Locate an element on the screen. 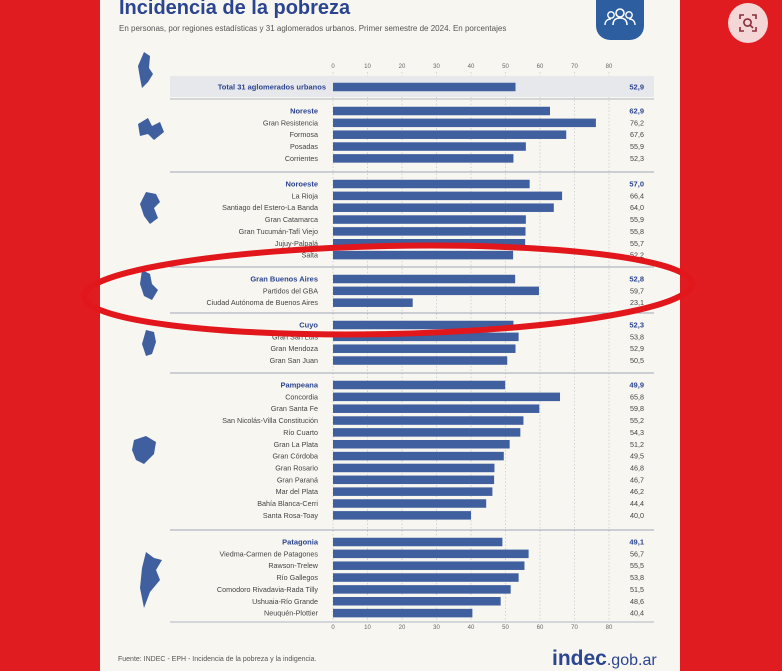 The width and height of the screenshot is (782, 671). item-label: Salta is located at coordinates (310, 255).